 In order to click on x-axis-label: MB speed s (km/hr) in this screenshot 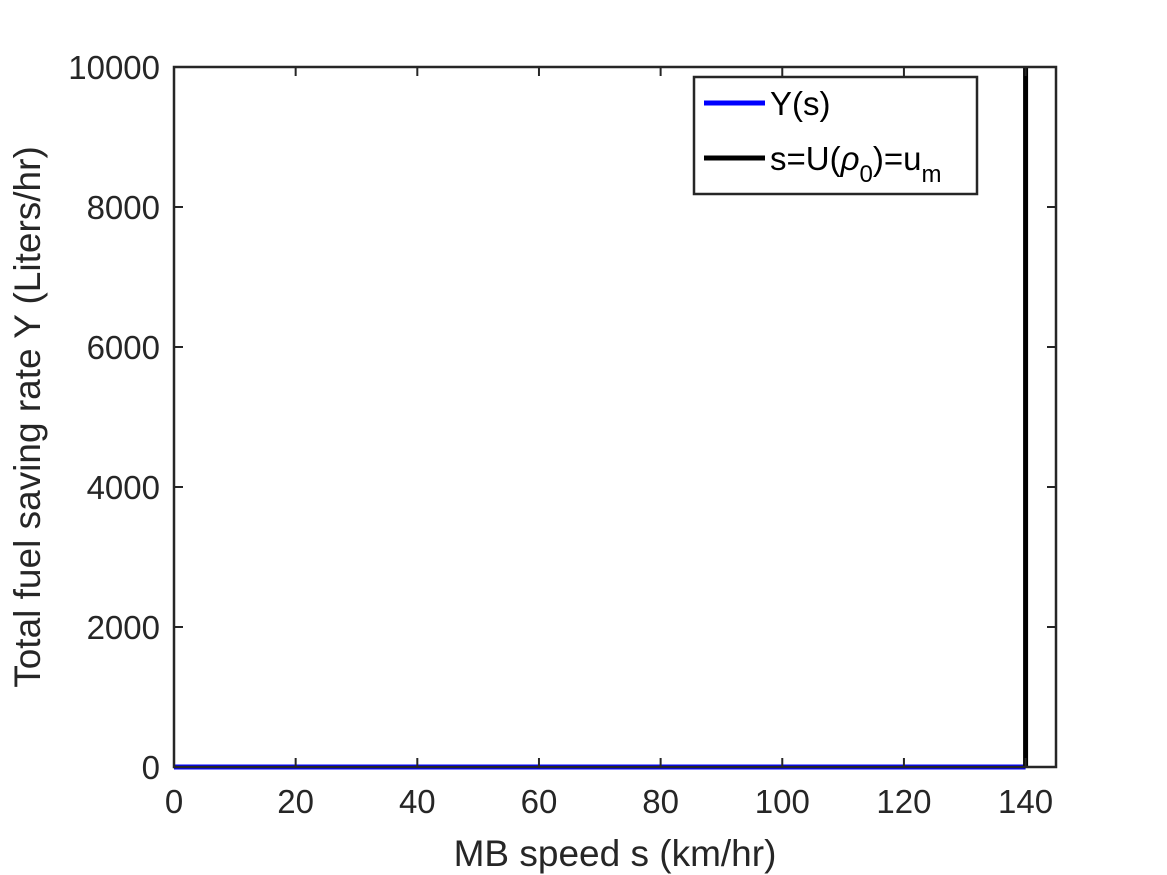, I will do `click(615, 853)`.